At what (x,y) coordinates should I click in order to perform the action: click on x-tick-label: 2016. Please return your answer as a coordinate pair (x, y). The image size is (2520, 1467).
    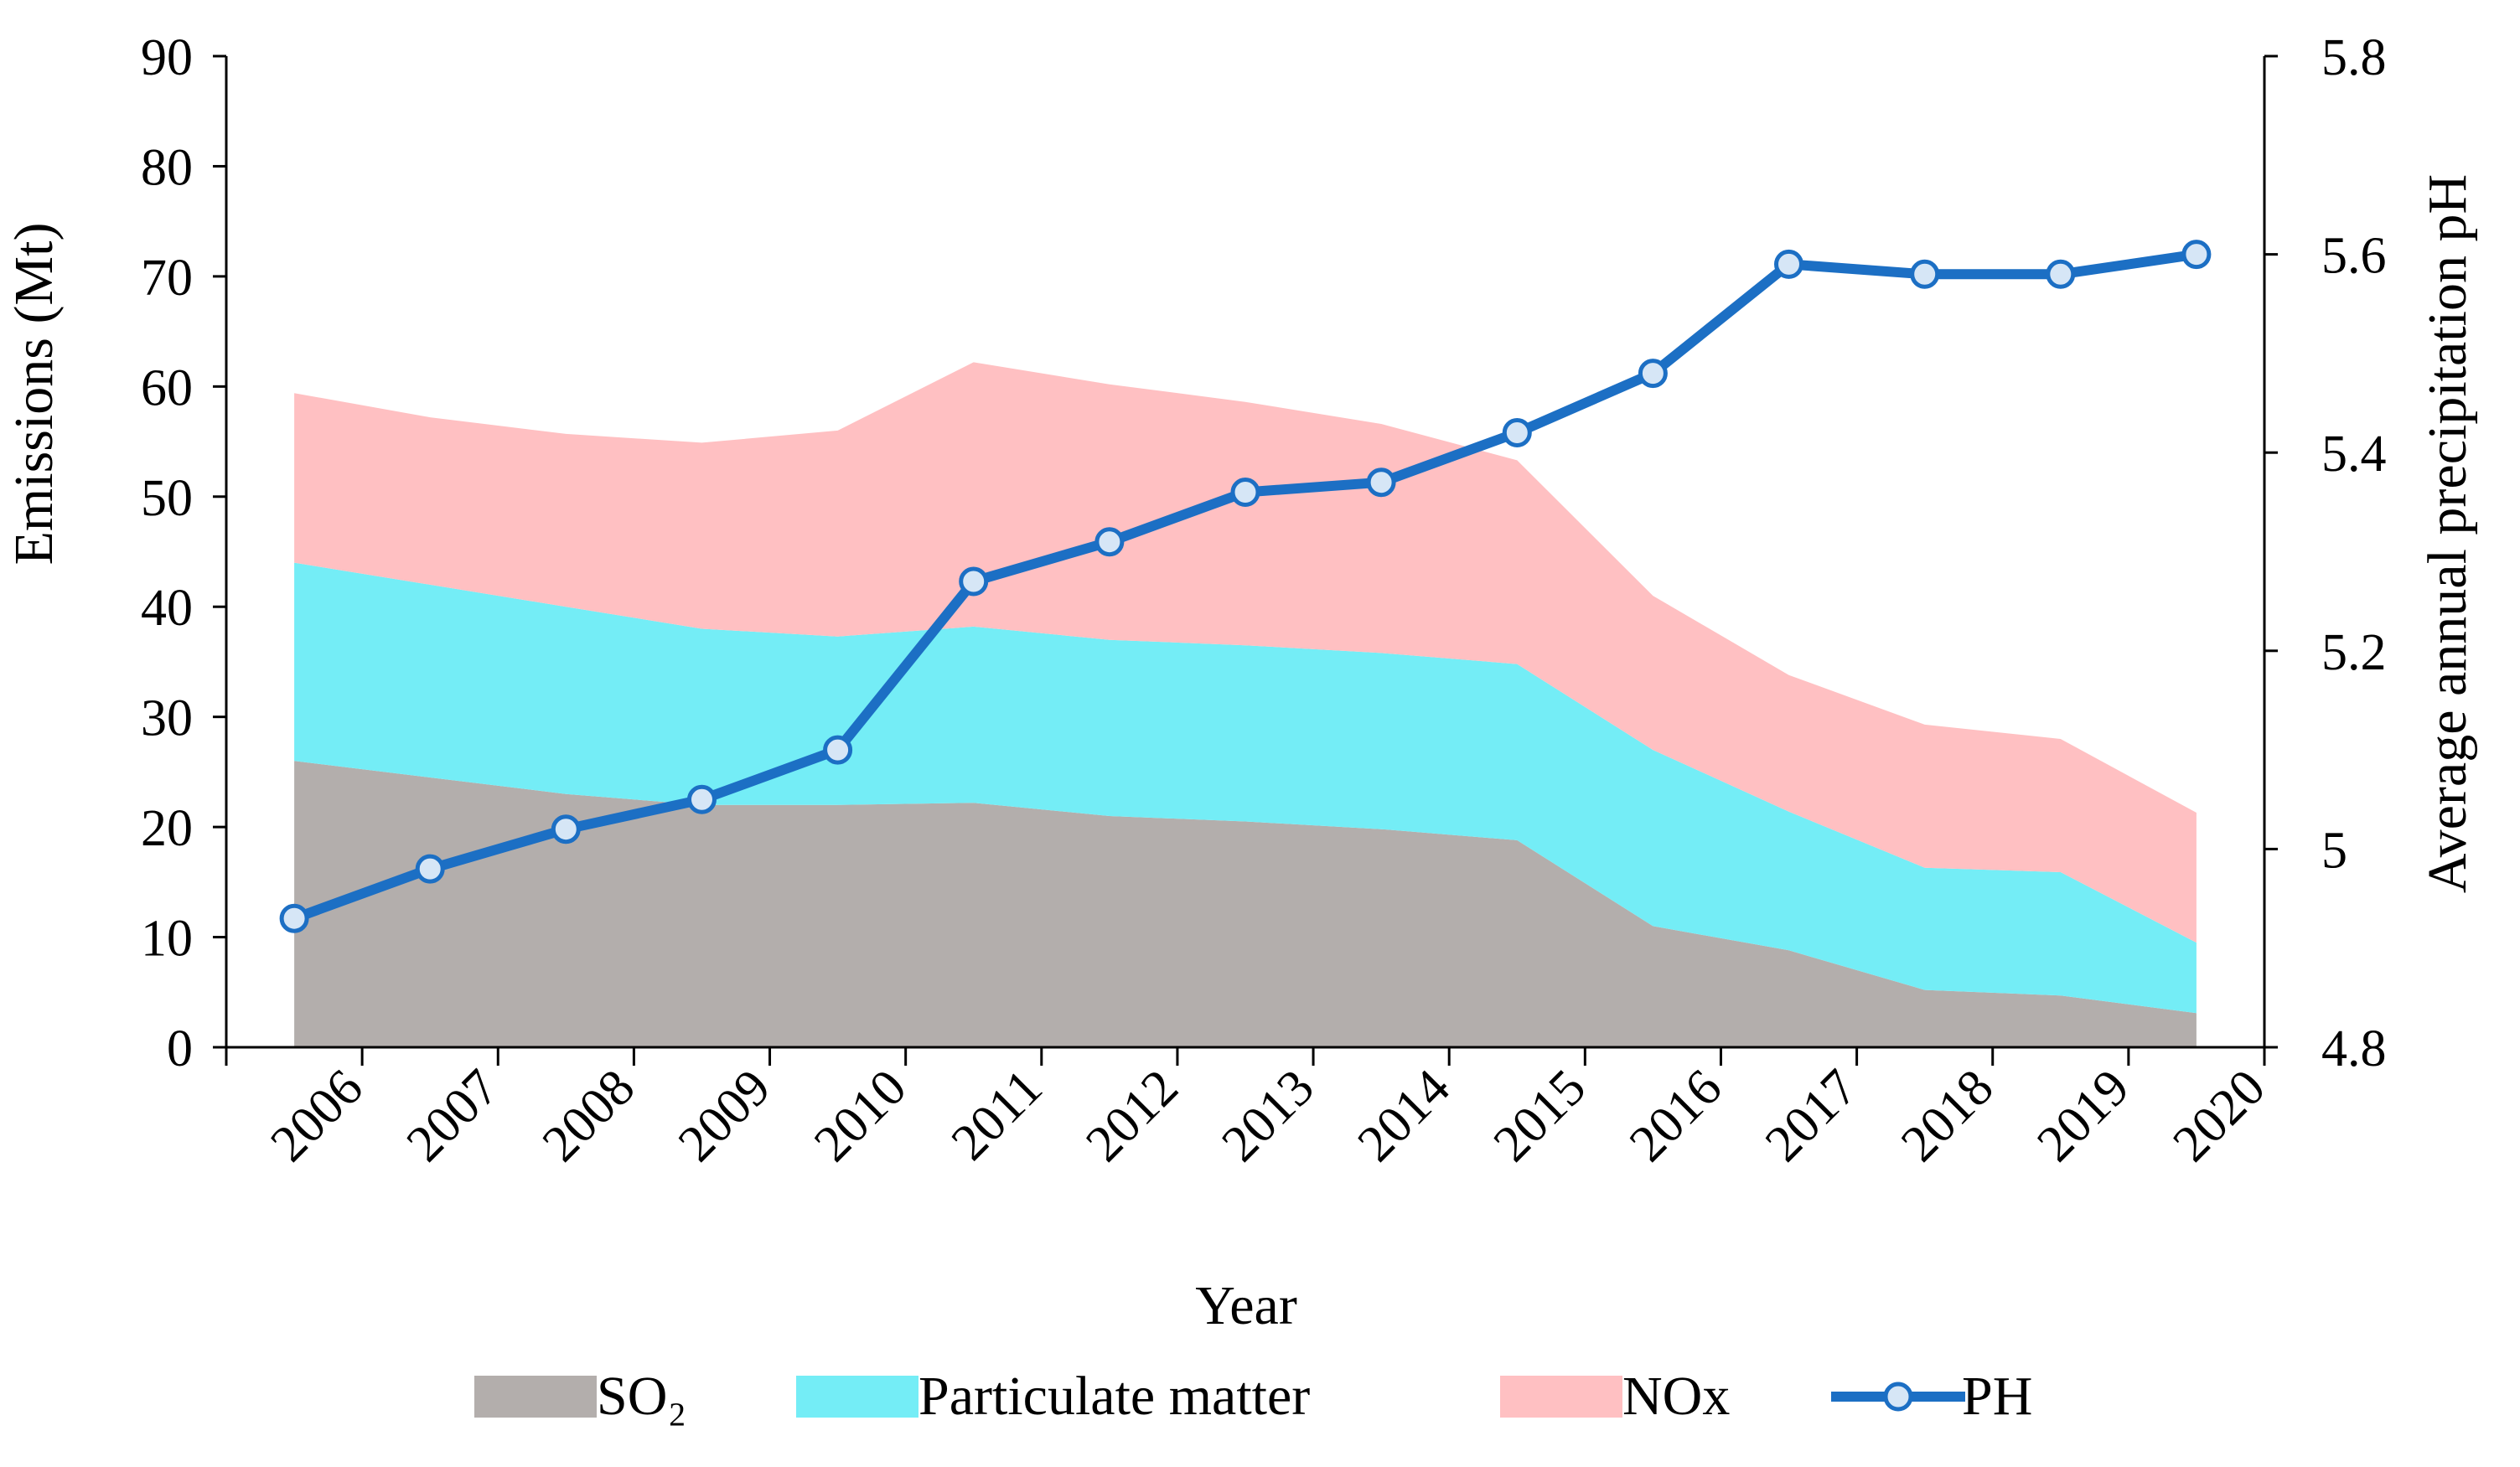
    Looking at the image, I should click on (1676, 1116).